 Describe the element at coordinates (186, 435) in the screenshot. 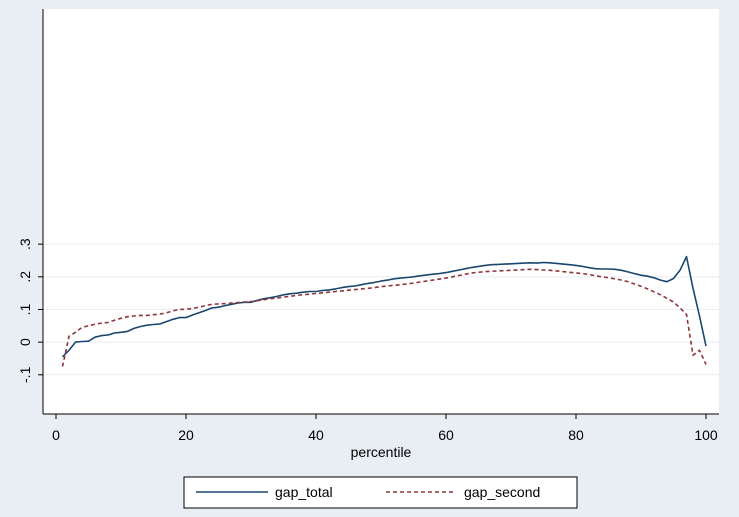

I see `x-tick-label: 20` at that location.